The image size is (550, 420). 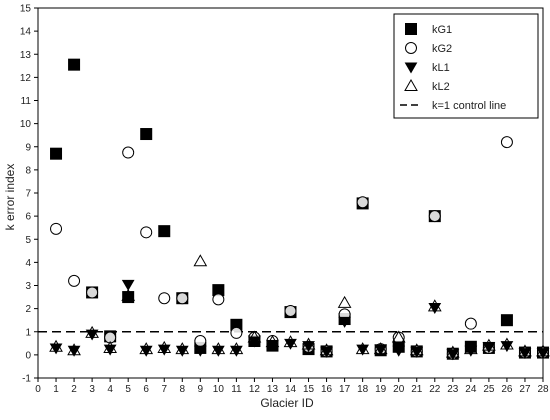 What do you see at coordinates (26, 78) in the screenshot?
I see `y-tick-label: 12` at bounding box center [26, 78].